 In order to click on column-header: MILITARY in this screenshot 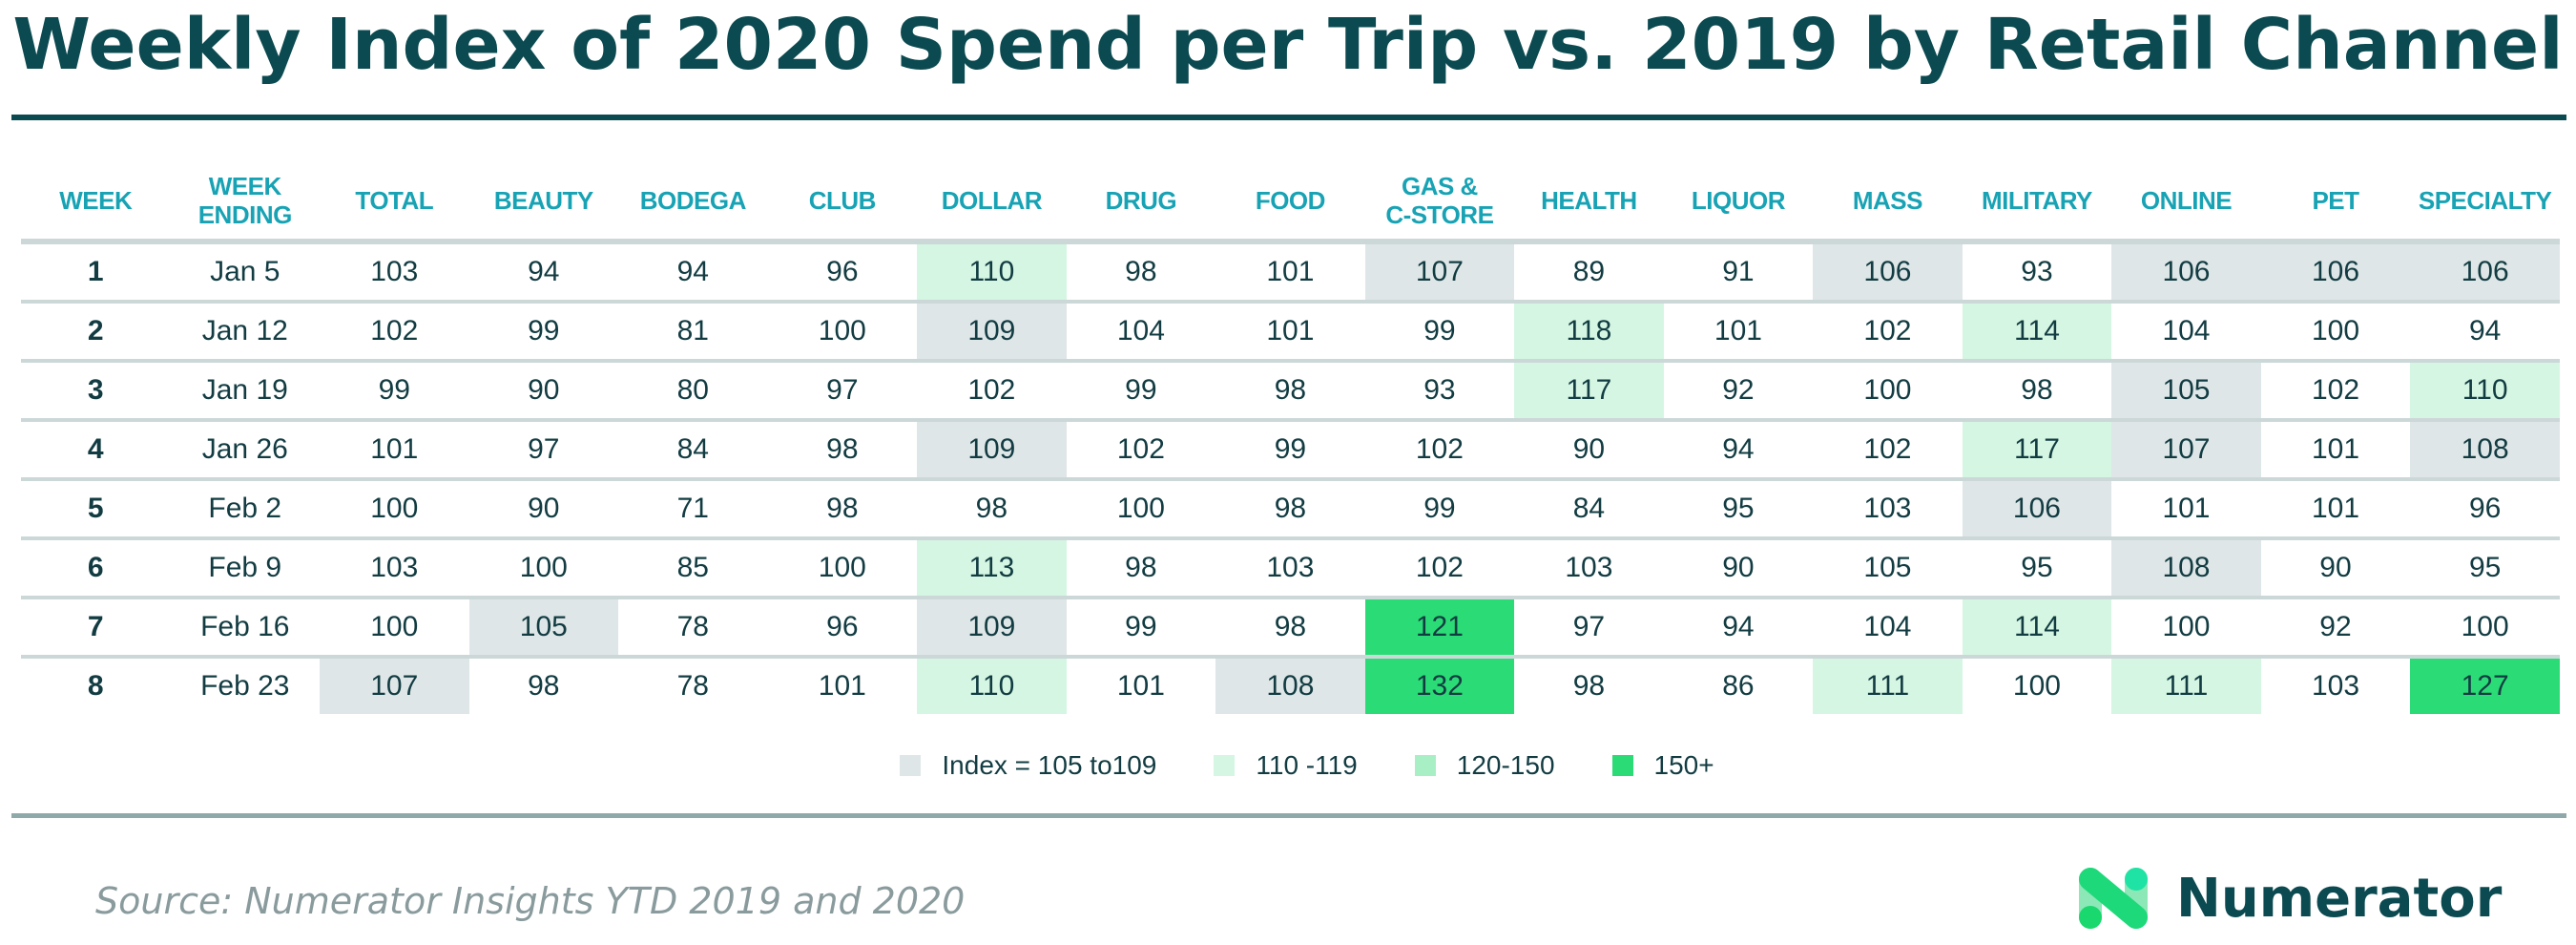, I will do `click(2037, 201)`.